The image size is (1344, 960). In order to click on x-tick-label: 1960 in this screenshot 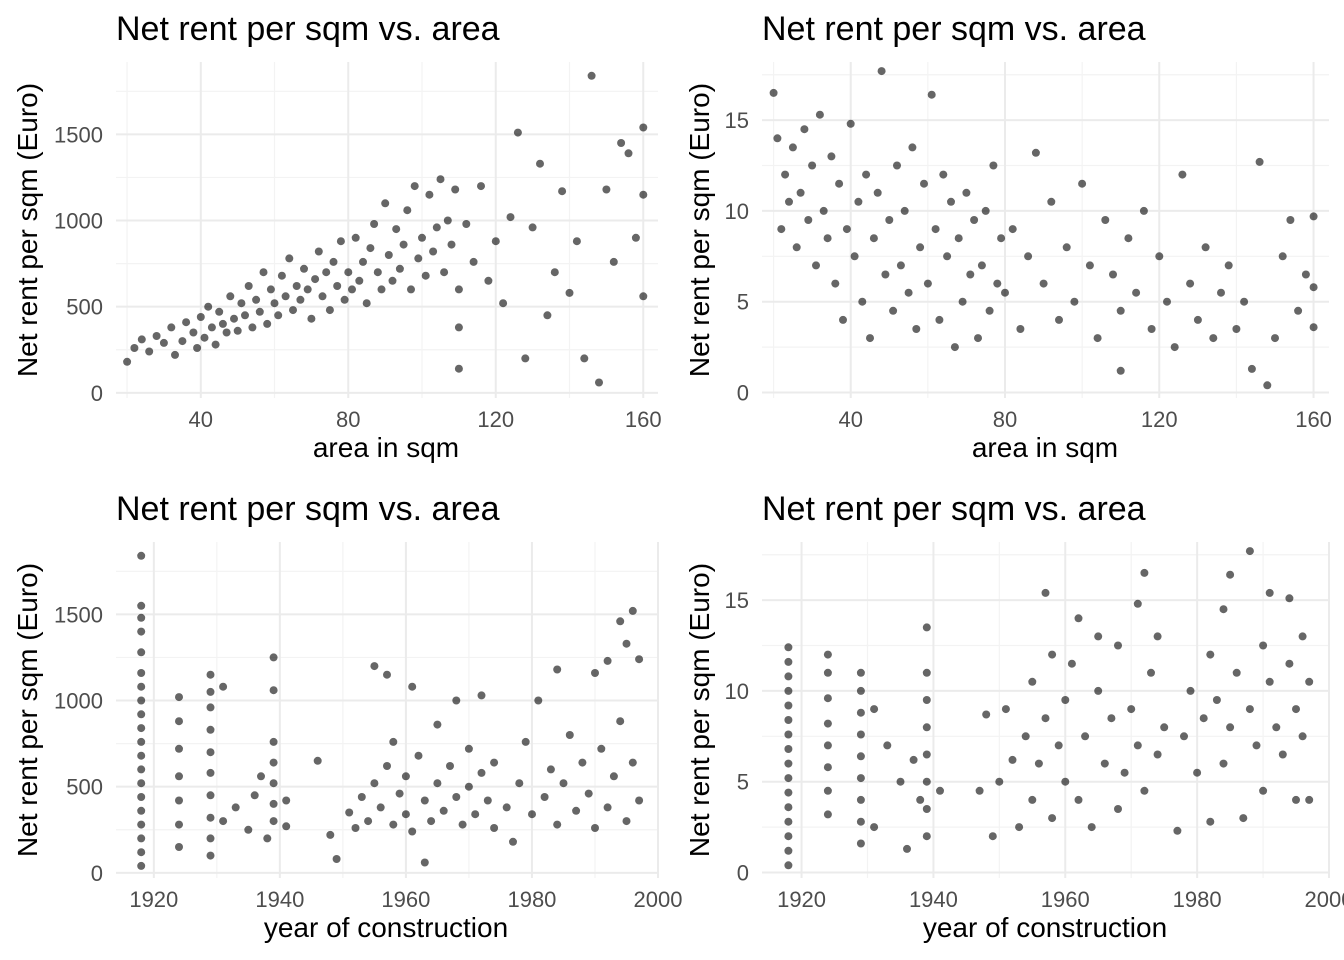, I will do `click(1065, 899)`.